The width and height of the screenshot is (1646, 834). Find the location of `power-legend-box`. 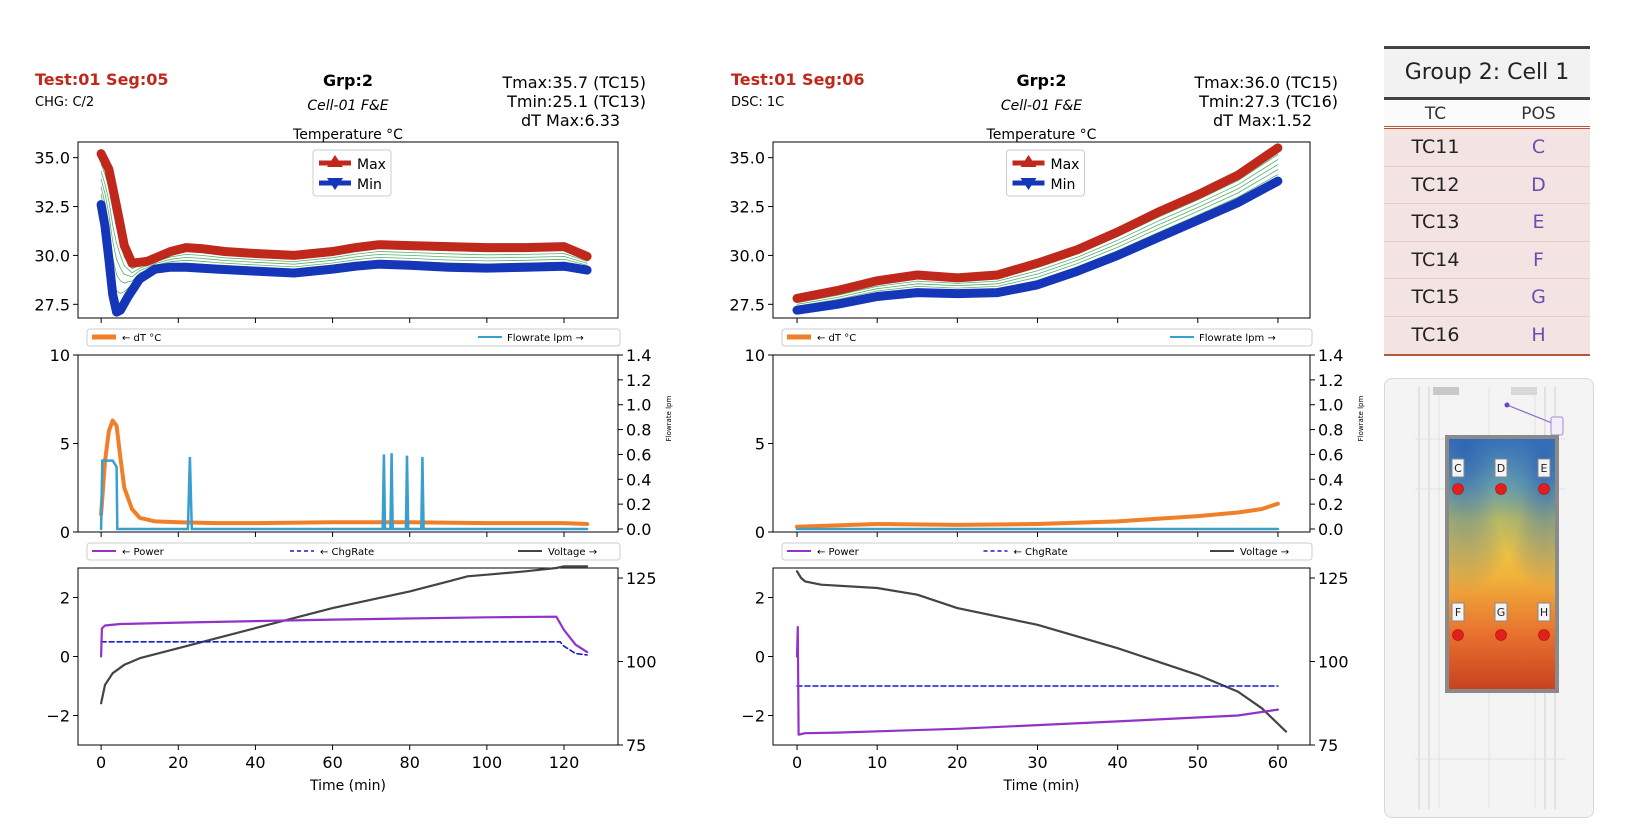

power-legend-box is located at coordinates (1047, 551).